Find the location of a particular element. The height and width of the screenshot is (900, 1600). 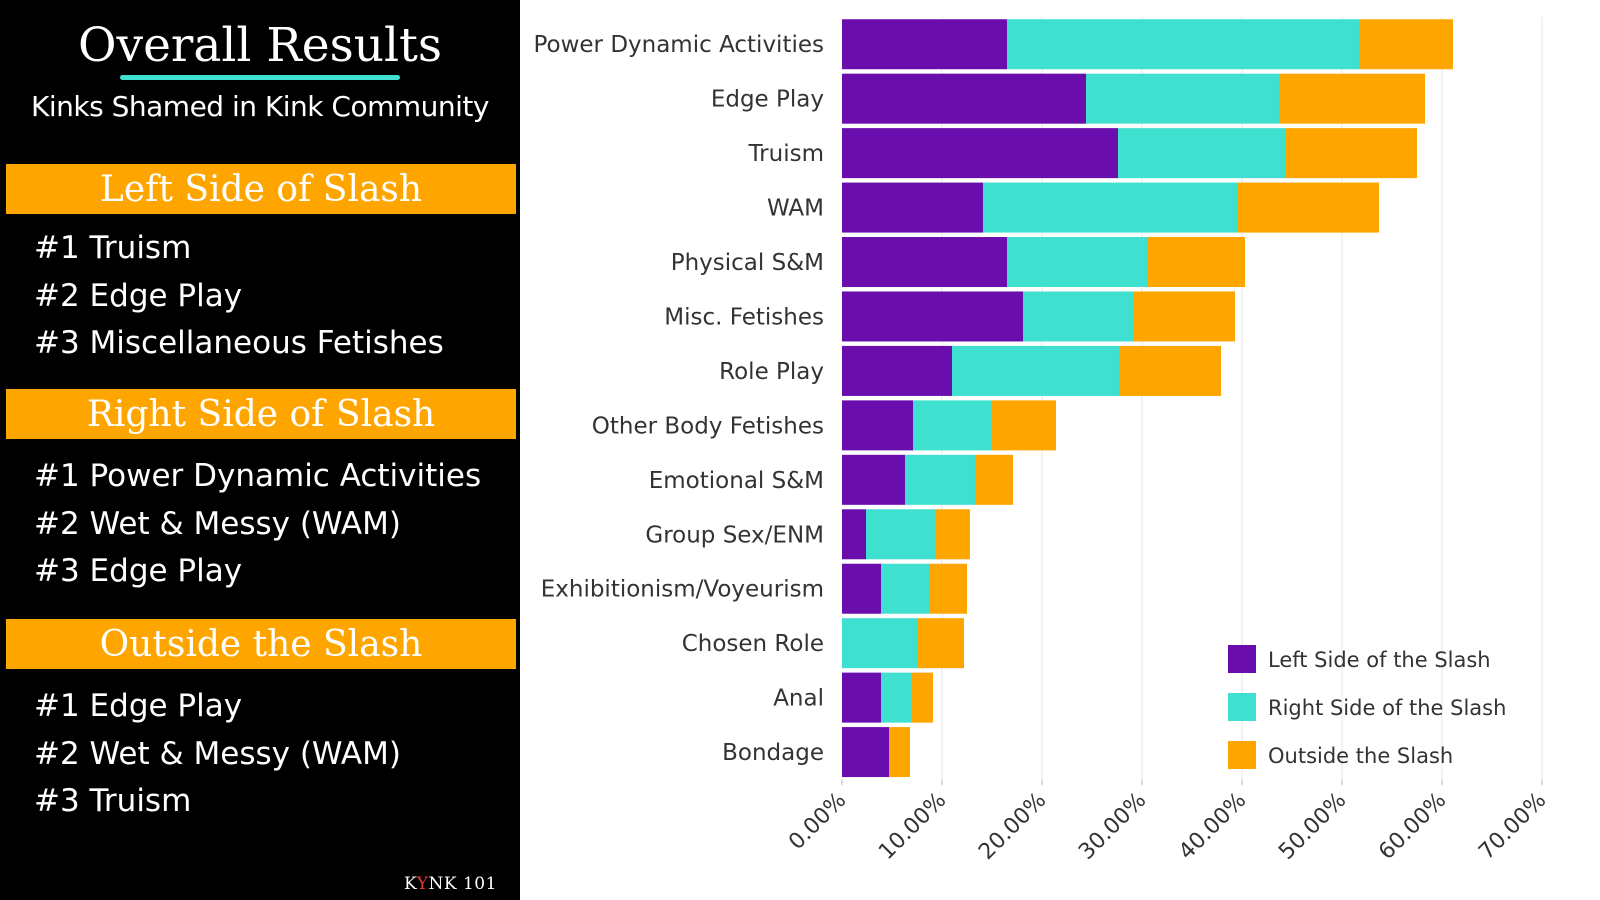

x-tick-label: 50.00% is located at coordinates (1312, 826).